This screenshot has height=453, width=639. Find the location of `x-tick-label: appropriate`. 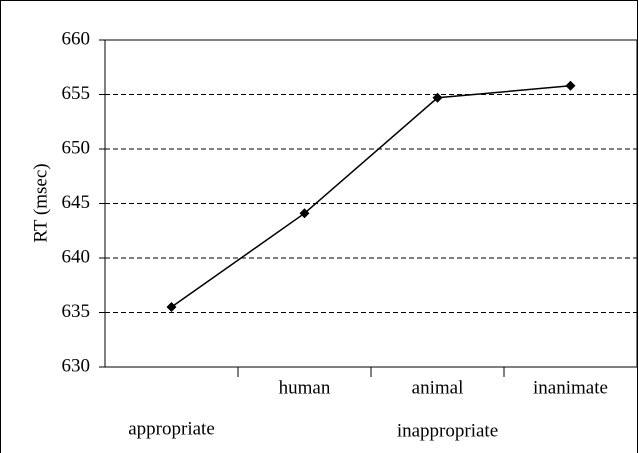

x-tick-label: appropriate is located at coordinates (171, 428).